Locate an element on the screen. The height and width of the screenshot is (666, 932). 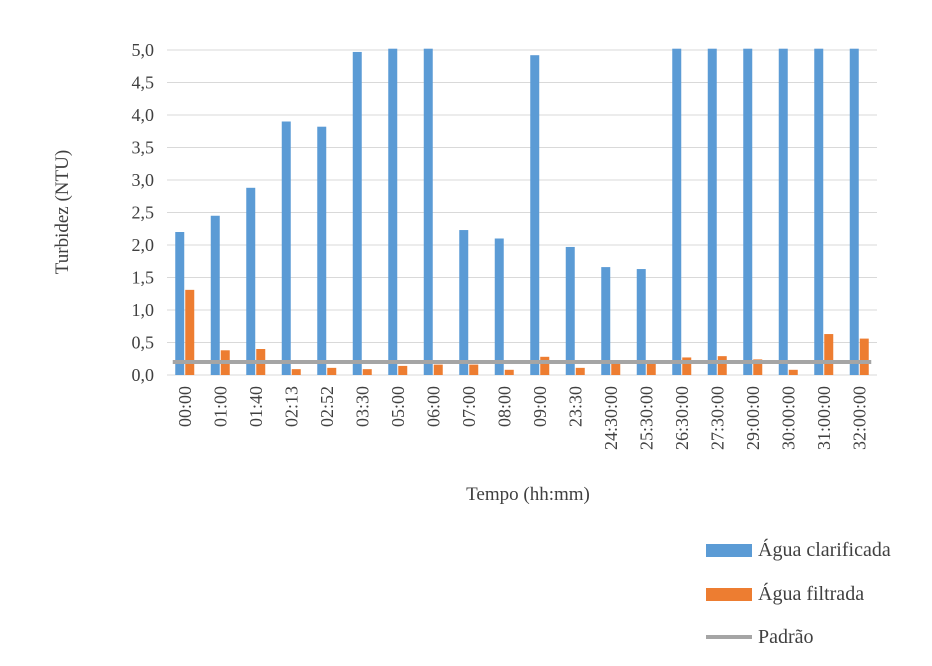
x-tick-label: 26:30:00 is located at coordinates (682, 418).